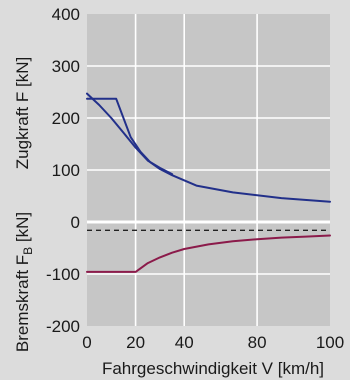 The image size is (350, 380). Describe the element at coordinates (28, 251) in the screenshot. I see `y-axis-label-bottom-sub: B` at that location.